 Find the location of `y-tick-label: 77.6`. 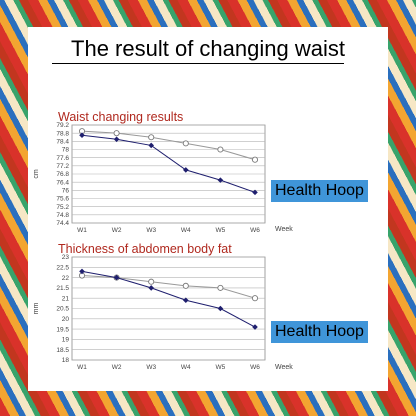

y-tick-label: 77.6 is located at coordinates (62, 158).